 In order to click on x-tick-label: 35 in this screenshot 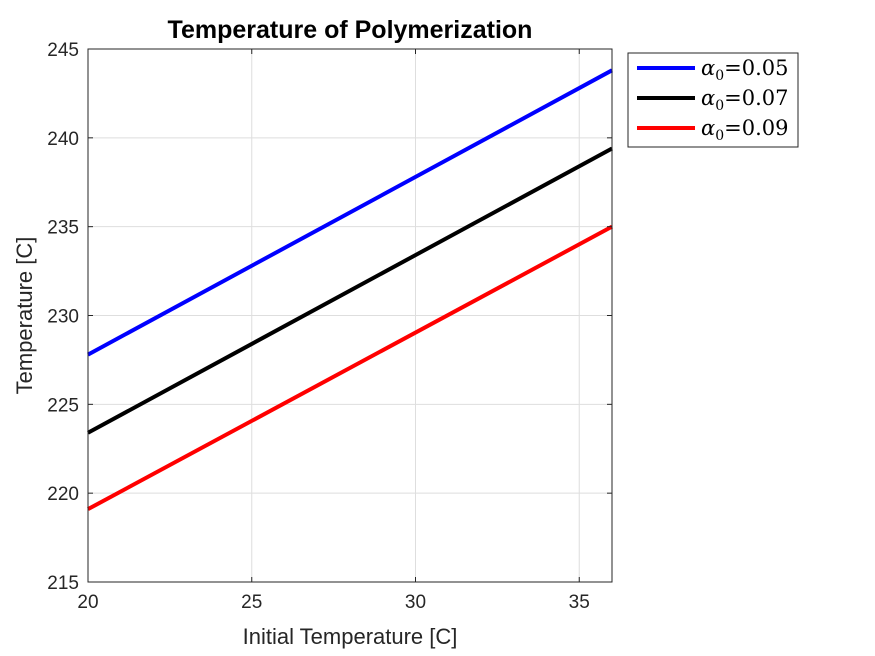, I will do `click(579, 602)`.